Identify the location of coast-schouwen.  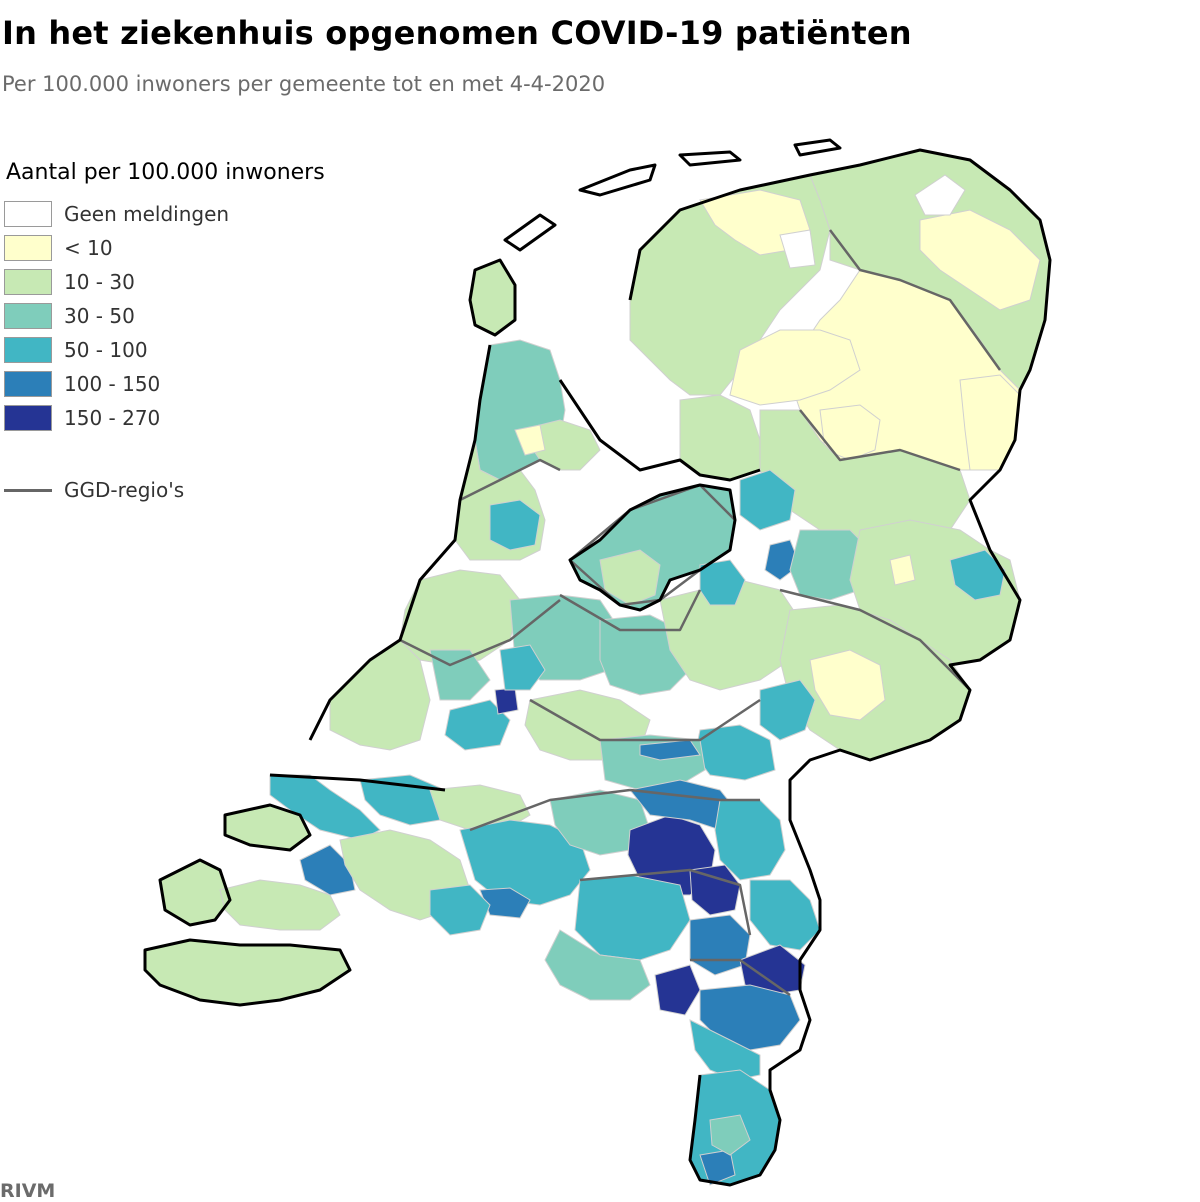
(267, 827).